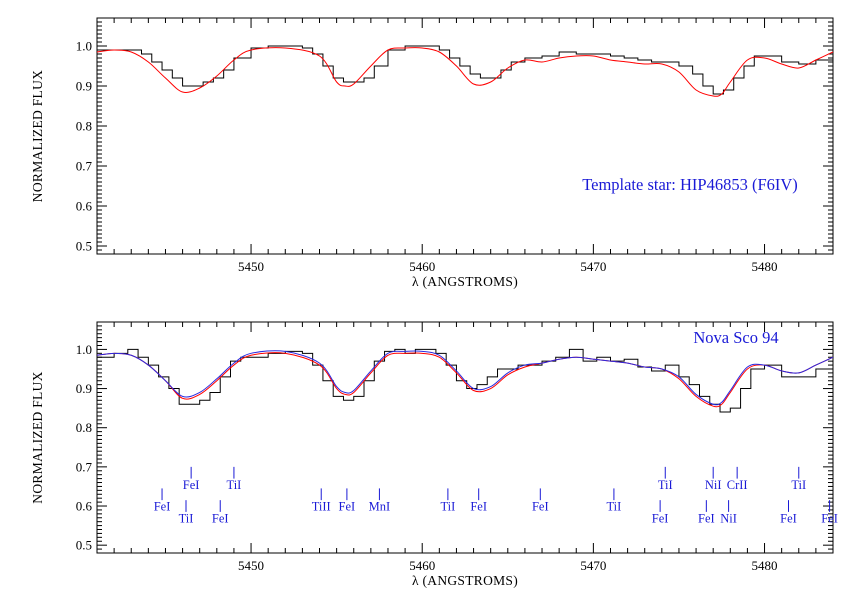 The height and width of the screenshot is (599, 856). Describe the element at coordinates (690, 184) in the screenshot. I see `panel-annotation: Template star: HIP46853 (F6IV)` at that location.